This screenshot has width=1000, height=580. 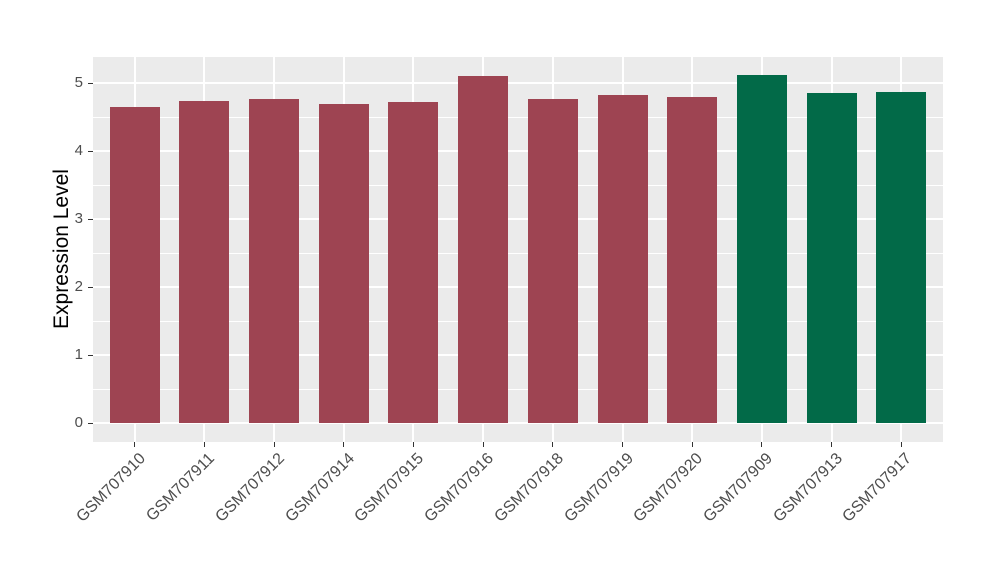 I want to click on bar-GSM707912, so click(x=274, y=260).